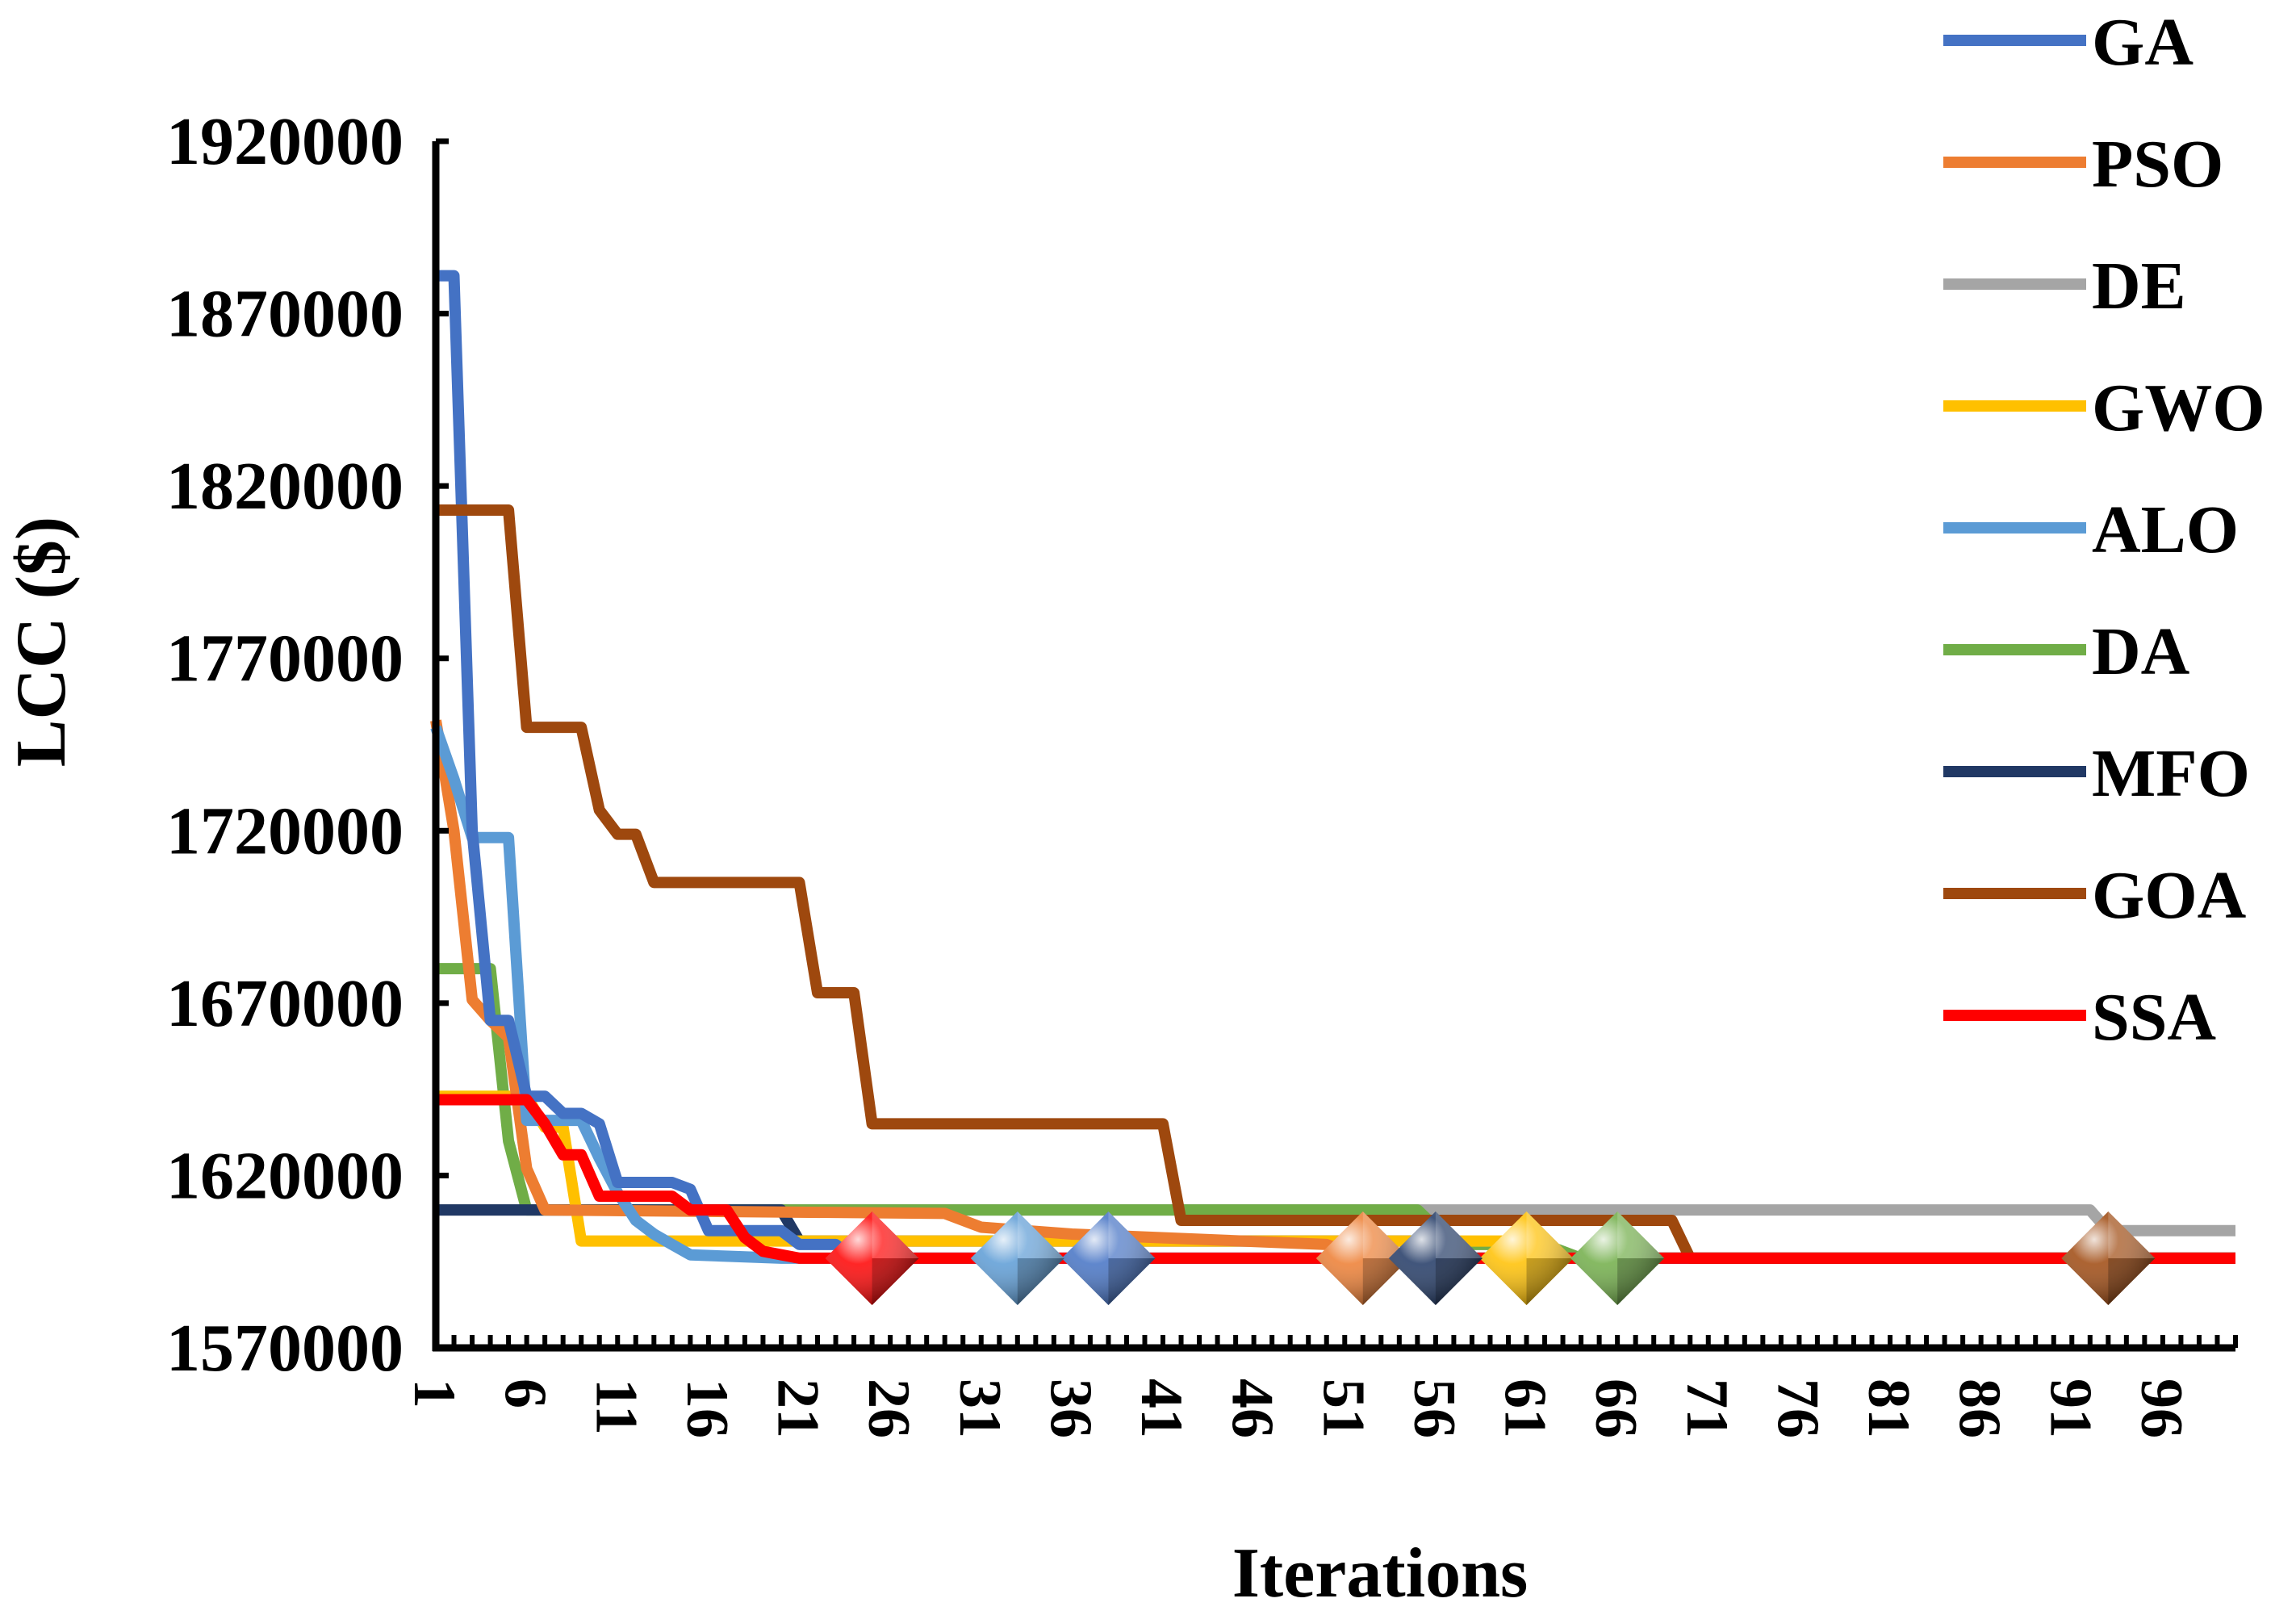 Image resolution: width=2296 pixels, height=1611 pixels. I want to click on x-tick-label: 1, so click(434, 1393).